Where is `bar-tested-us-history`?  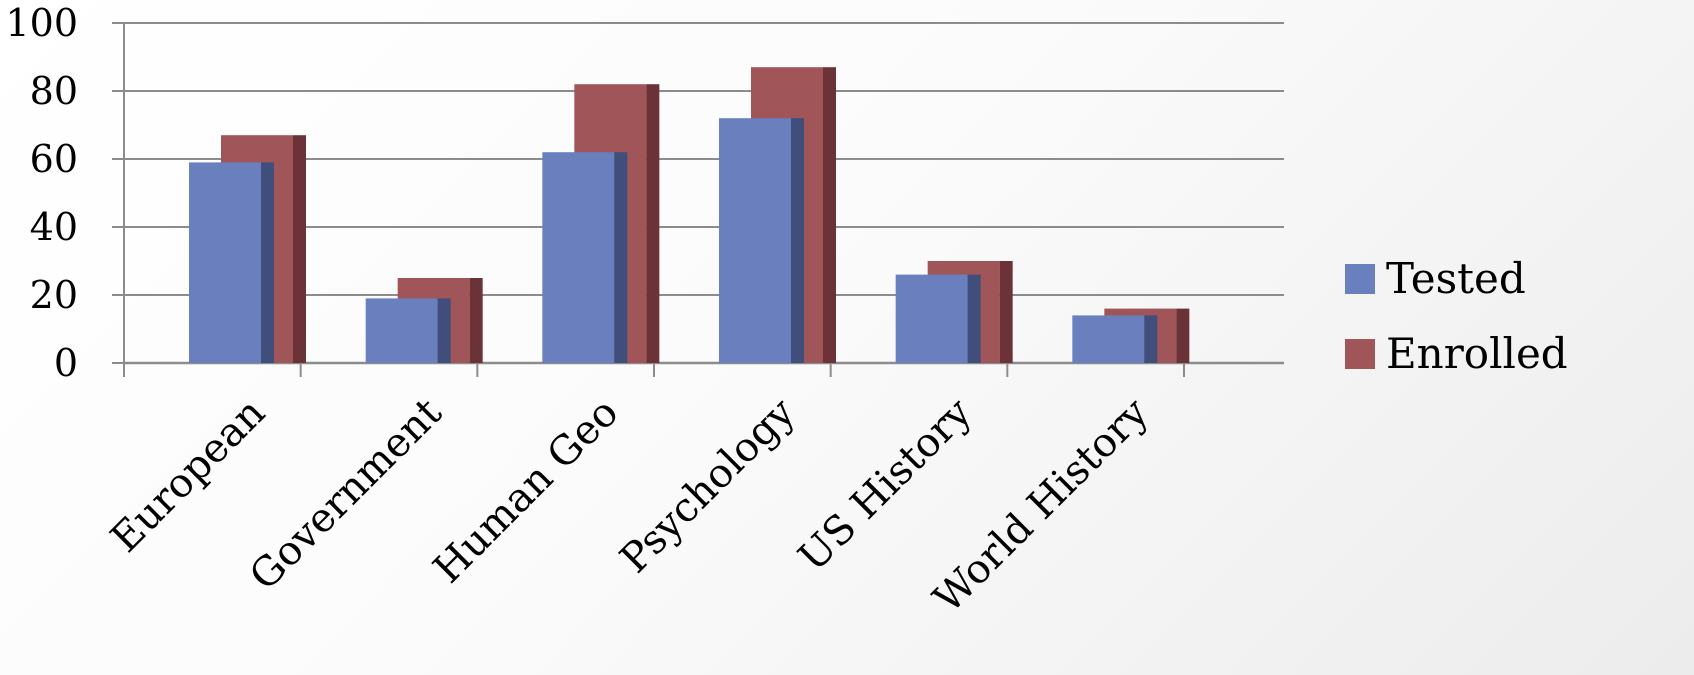 bar-tested-us-history is located at coordinates (938, 318).